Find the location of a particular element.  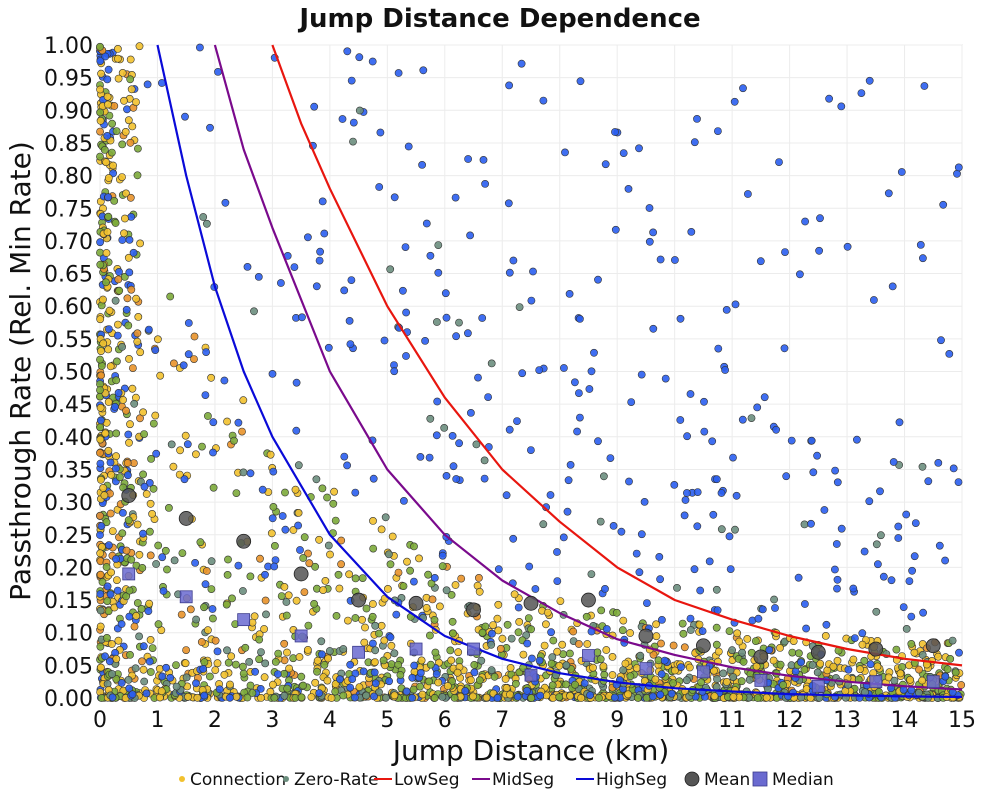

chart-title: Jump Distance Dependence is located at coordinates (498, 19).